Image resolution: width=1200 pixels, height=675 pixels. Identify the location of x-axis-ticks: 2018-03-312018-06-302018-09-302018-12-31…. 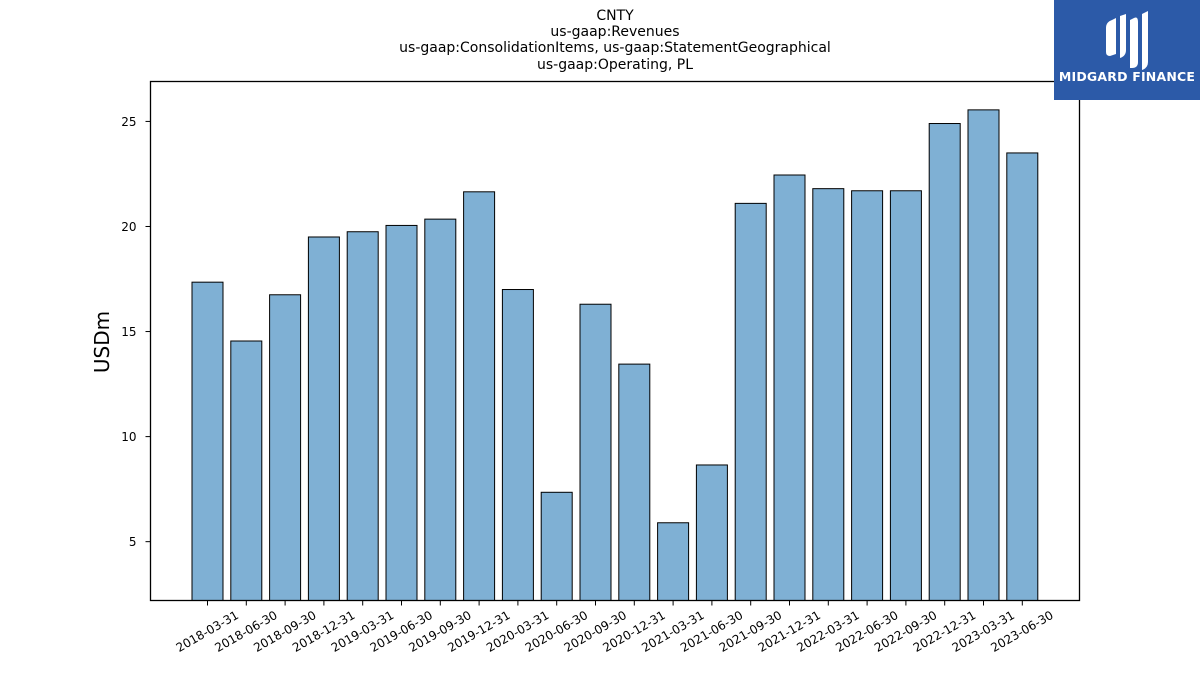
(615, 627).